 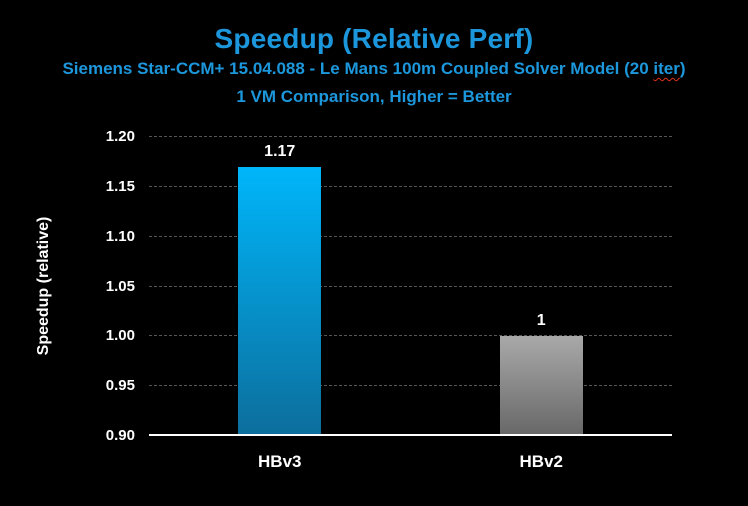 What do you see at coordinates (410, 435) in the screenshot?
I see `x-axis-line` at bounding box center [410, 435].